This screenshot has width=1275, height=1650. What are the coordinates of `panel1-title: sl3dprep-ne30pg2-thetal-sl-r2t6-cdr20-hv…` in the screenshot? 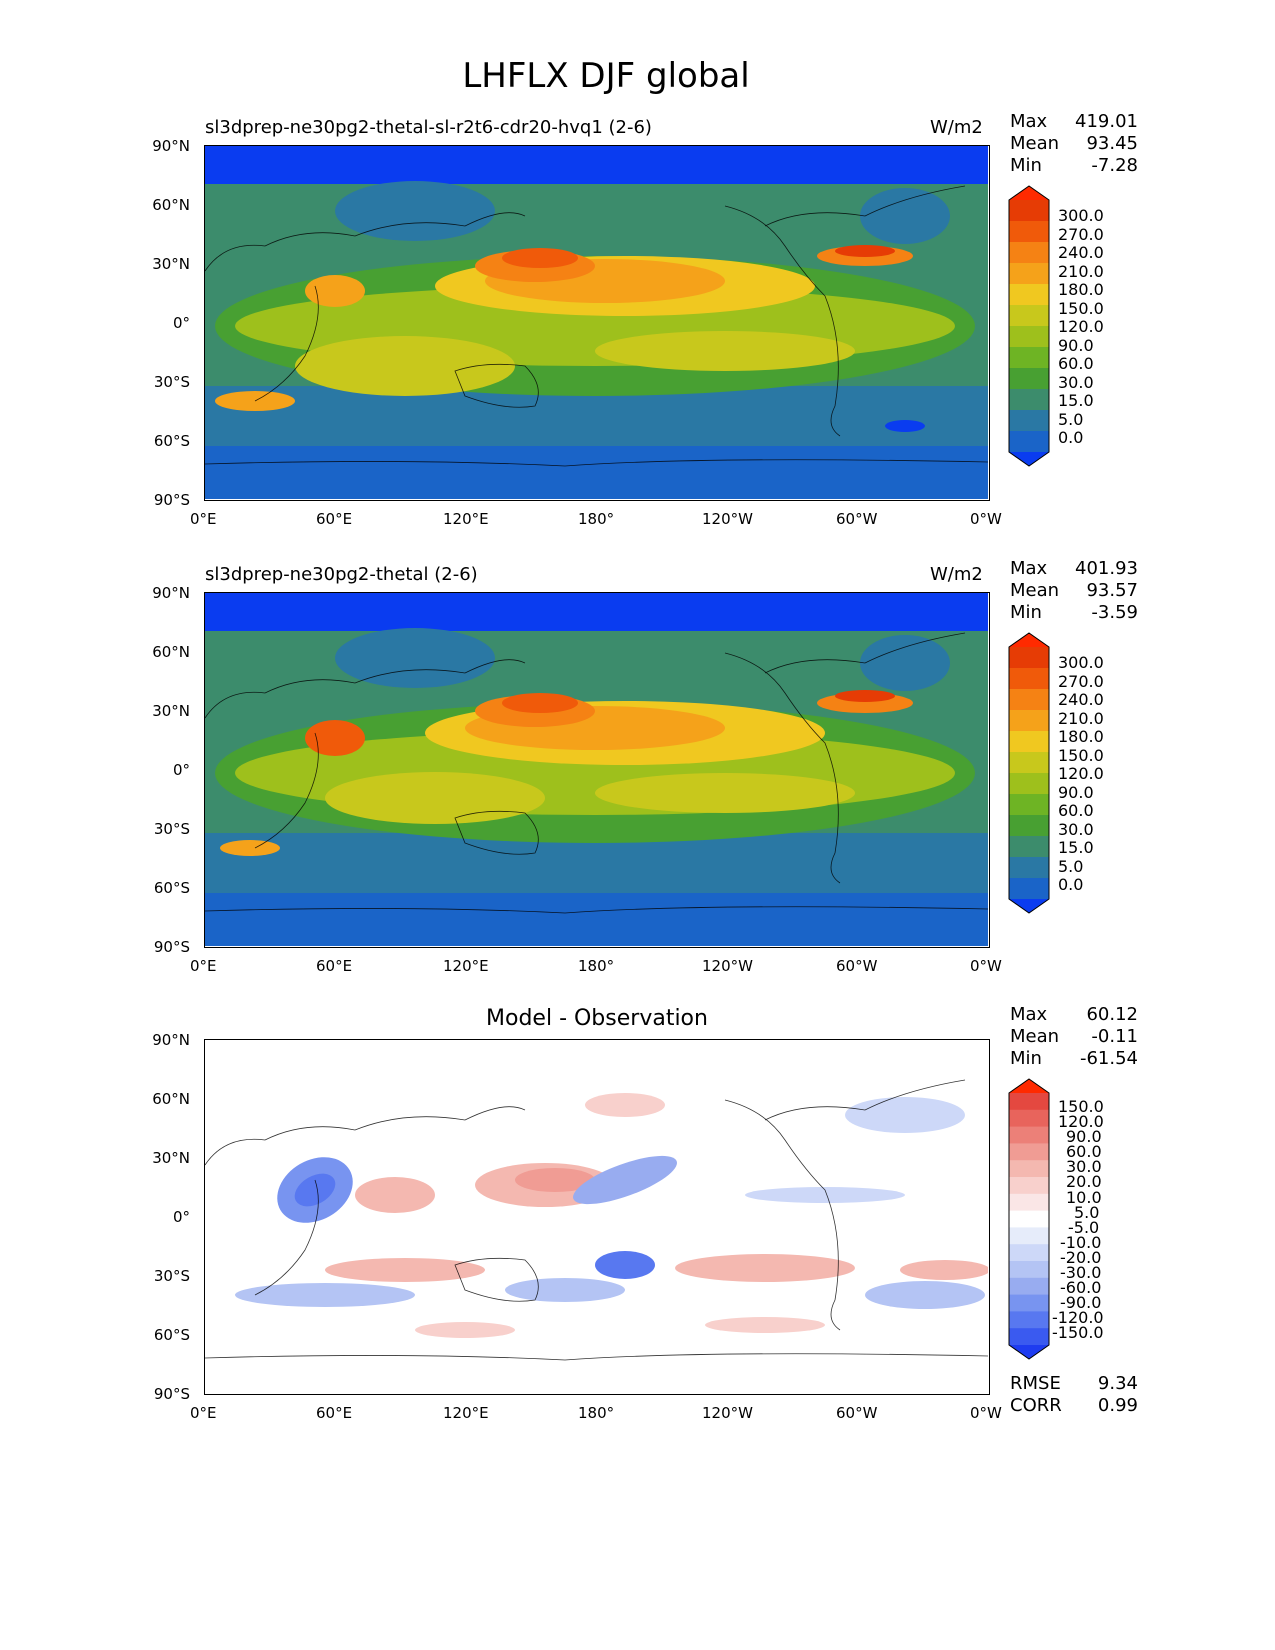 It's located at (428, 127).